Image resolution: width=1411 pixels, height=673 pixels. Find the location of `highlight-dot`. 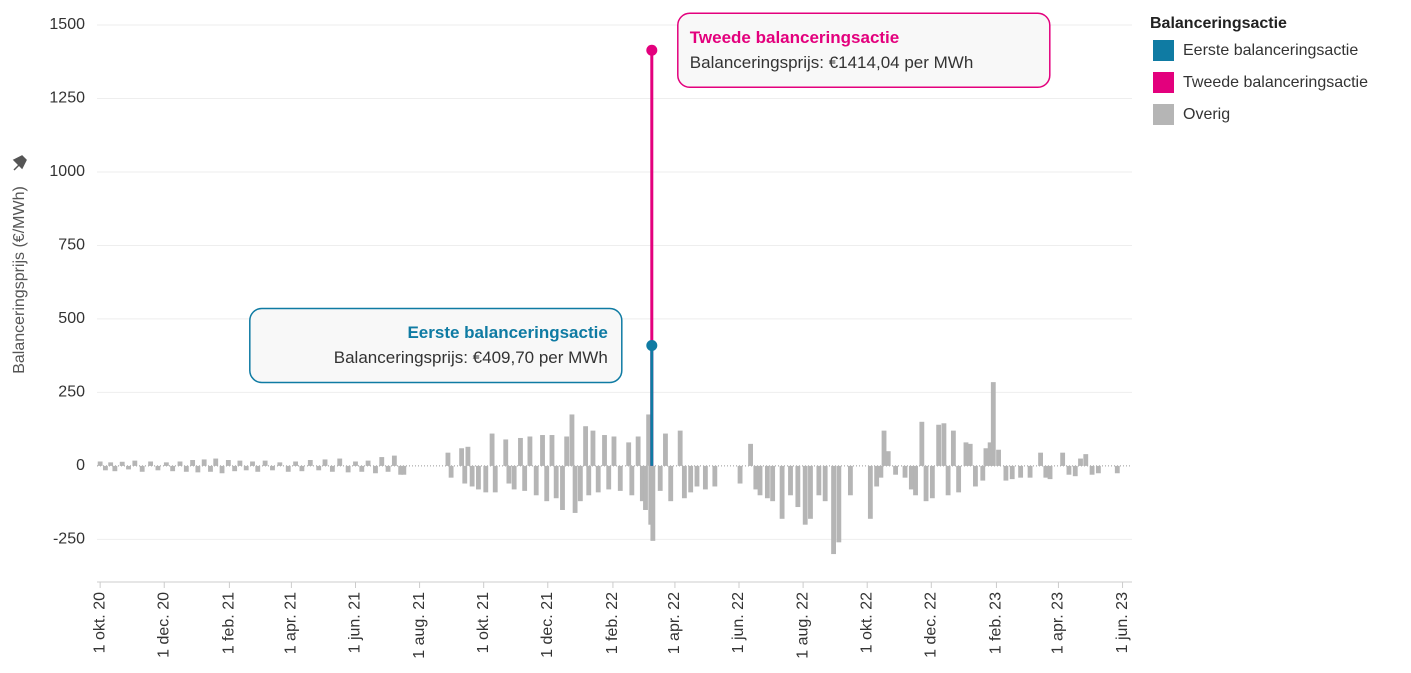

highlight-dot is located at coordinates (652, 345).